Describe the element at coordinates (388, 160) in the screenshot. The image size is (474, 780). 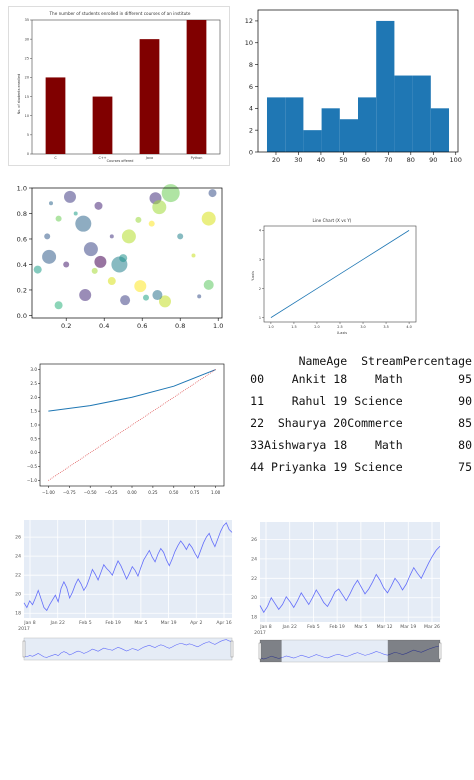
I see `histogram-x-tick-label: 70` at that location.